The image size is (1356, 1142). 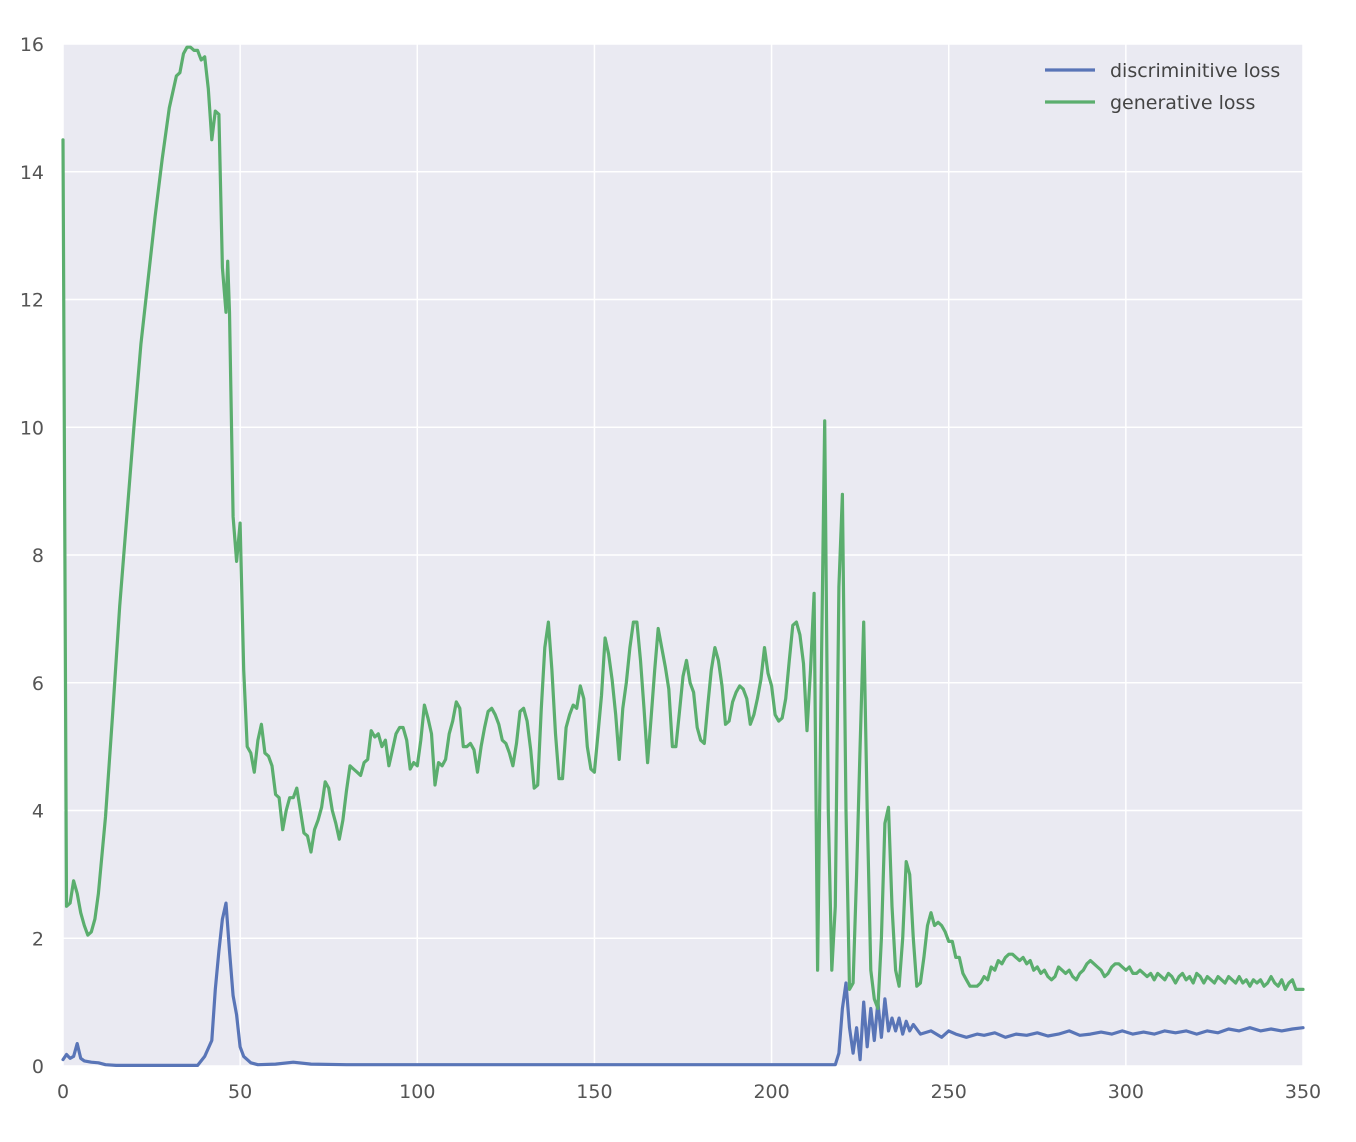 What do you see at coordinates (1195, 71) in the screenshot?
I see `legend-label: discriminitive loss` at bounding box center [1195, 71].